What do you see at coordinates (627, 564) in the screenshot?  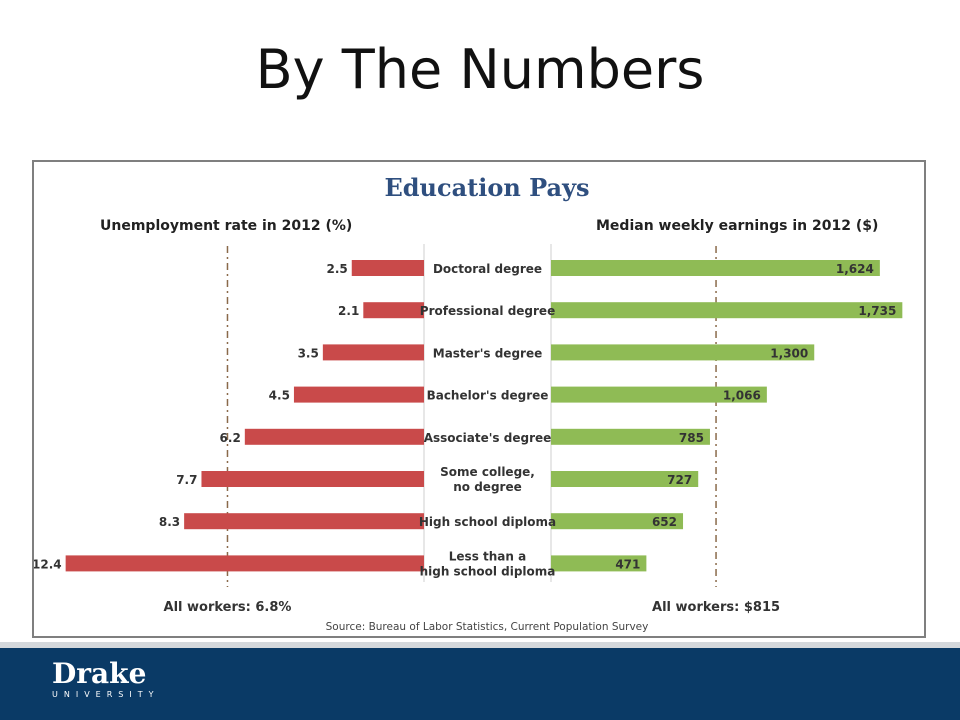 I see `earnings-value-label: 471` at bounding box center [627, 564].